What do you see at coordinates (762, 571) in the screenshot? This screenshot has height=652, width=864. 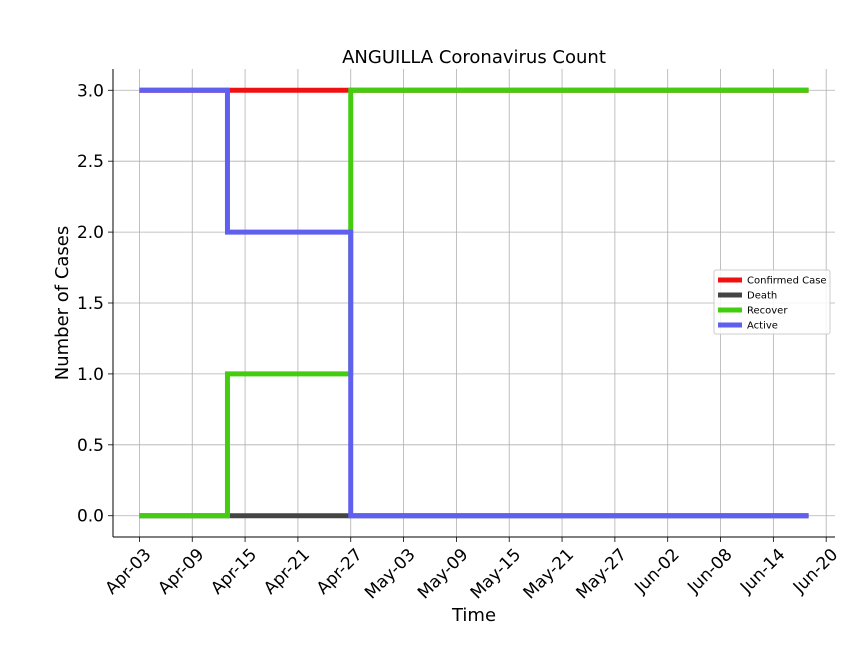 I see `x-tick-label: Jun-14` at bounding box center [762, 571].